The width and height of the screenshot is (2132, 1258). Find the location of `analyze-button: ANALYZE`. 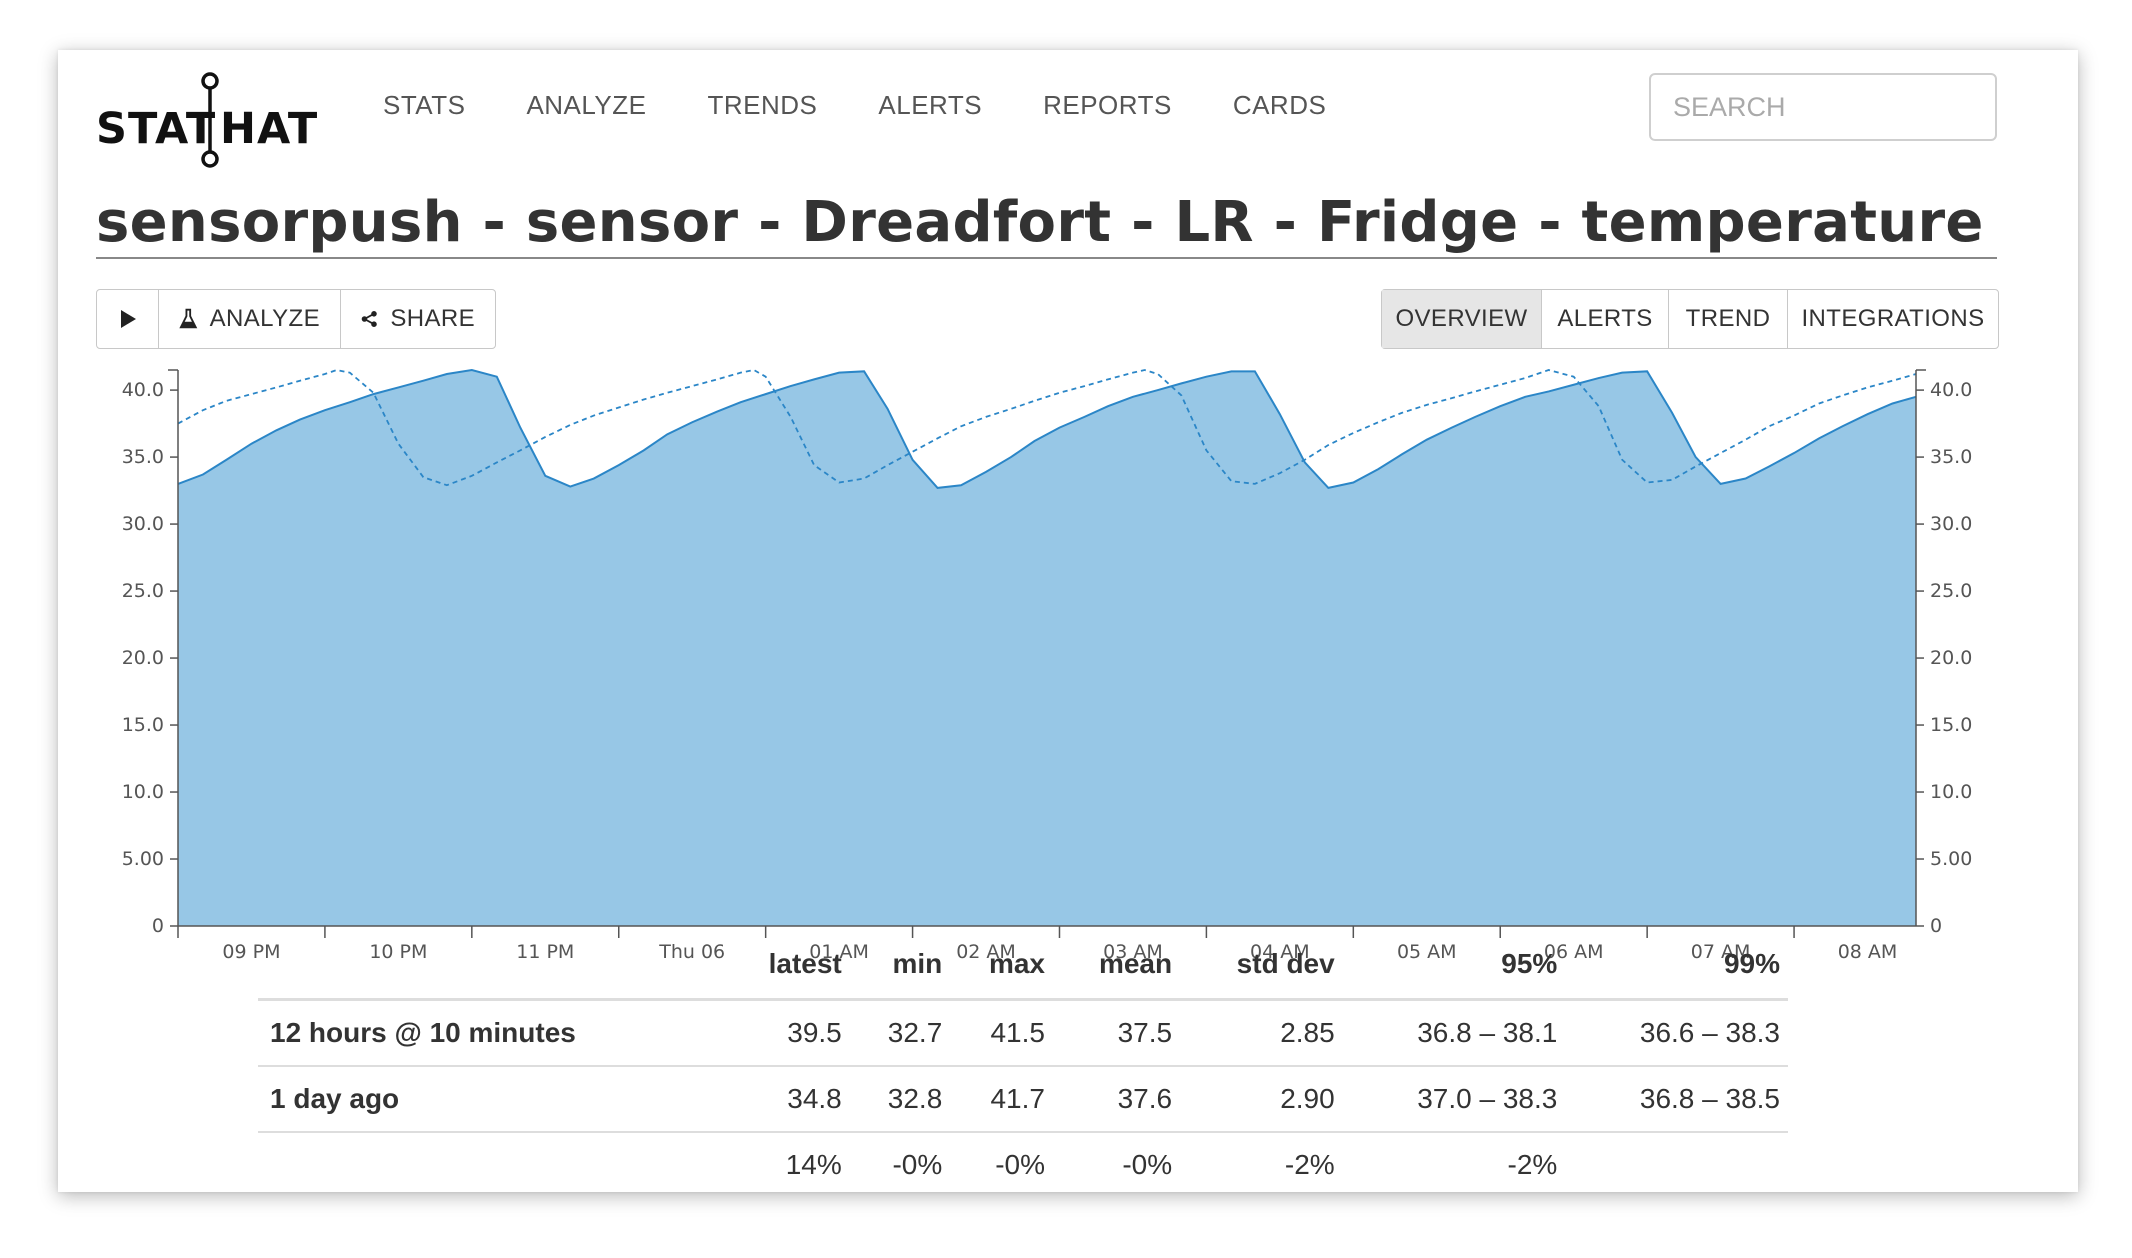

analyze-button: ANALYZE is located at coordinates (250, 319).